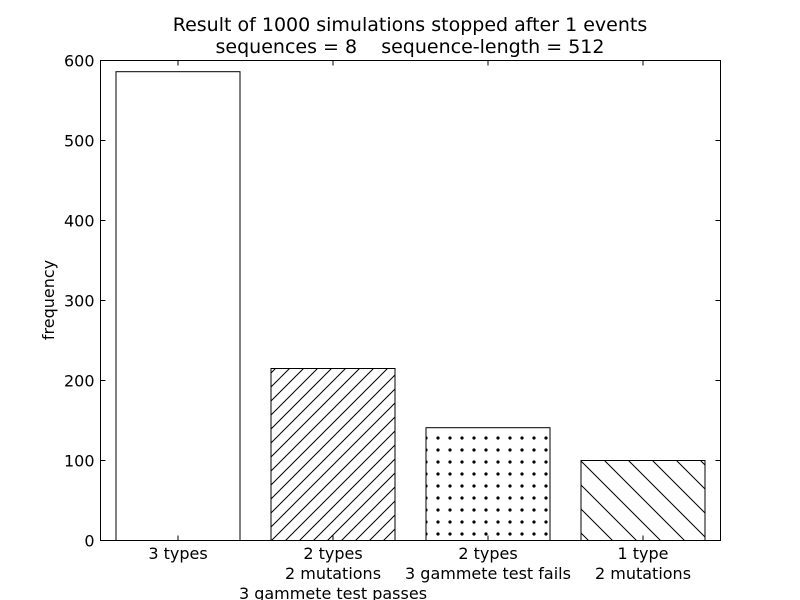  Describe the element at coordinates (333, 592) in the screenshot. I see `x-tick-label-2-line-3: 3 gammete test passes` at that location.